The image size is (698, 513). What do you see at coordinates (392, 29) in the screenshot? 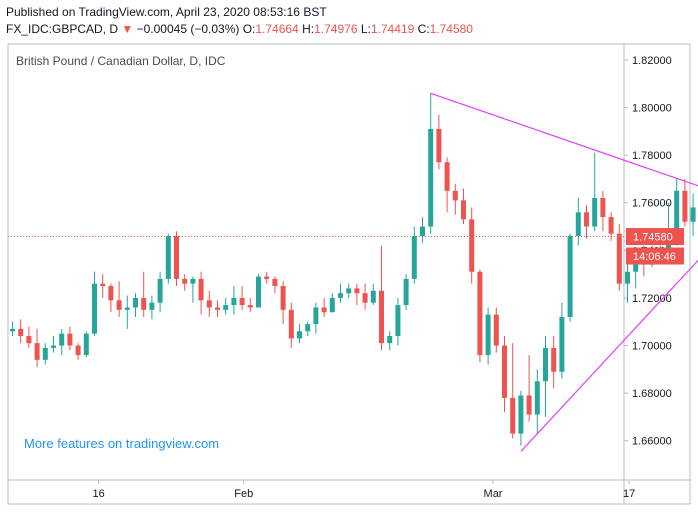
I see `low-value: 1.74419` at bounding box center [392, 29].